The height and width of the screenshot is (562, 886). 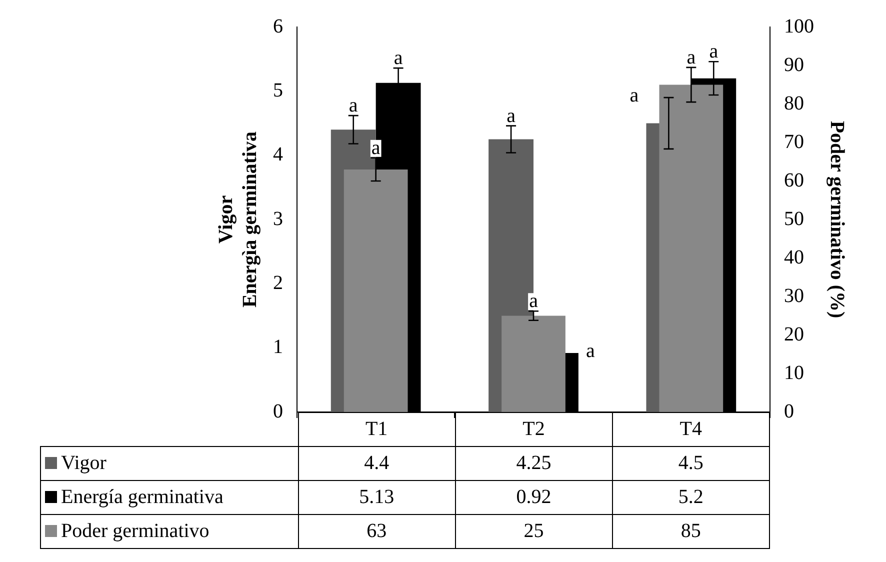 I want to click on y-tick-label: 5, so click(x=278, y=90).